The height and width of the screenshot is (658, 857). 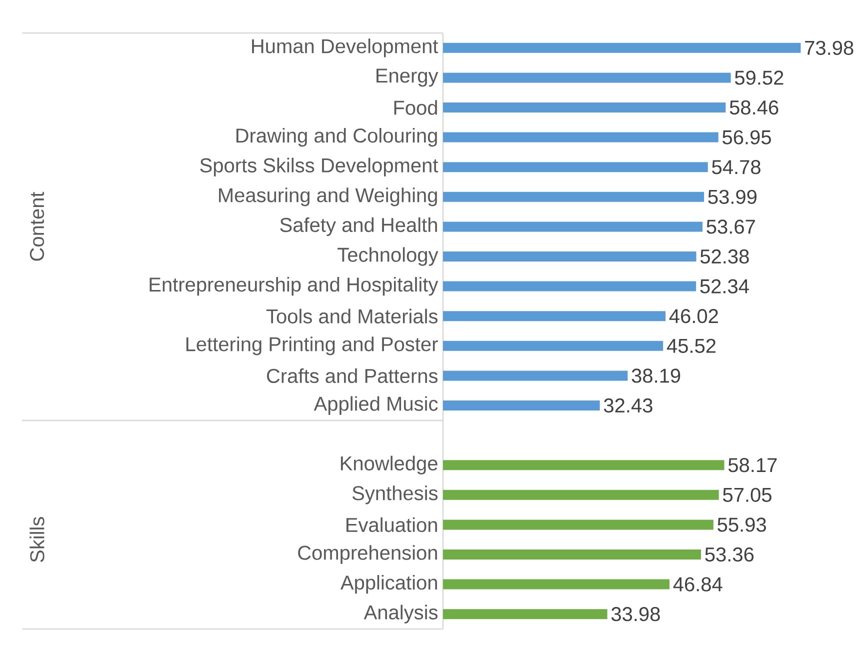 What do you see at coordinates (407, 77) in the screenshot?
I see `y-tick-label: Energy` at bounding box center [407, 77].